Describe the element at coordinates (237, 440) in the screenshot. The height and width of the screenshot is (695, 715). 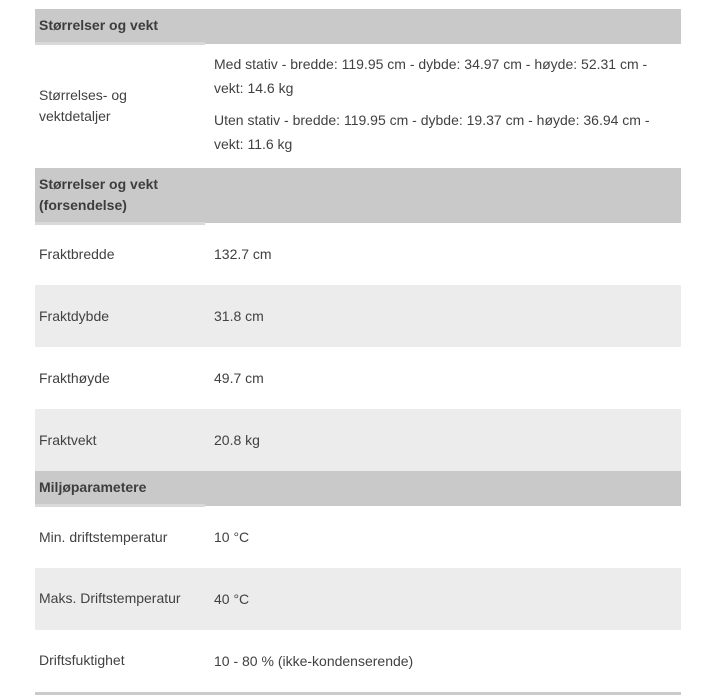
I see `spec-value: 20.8 kg` at that location.